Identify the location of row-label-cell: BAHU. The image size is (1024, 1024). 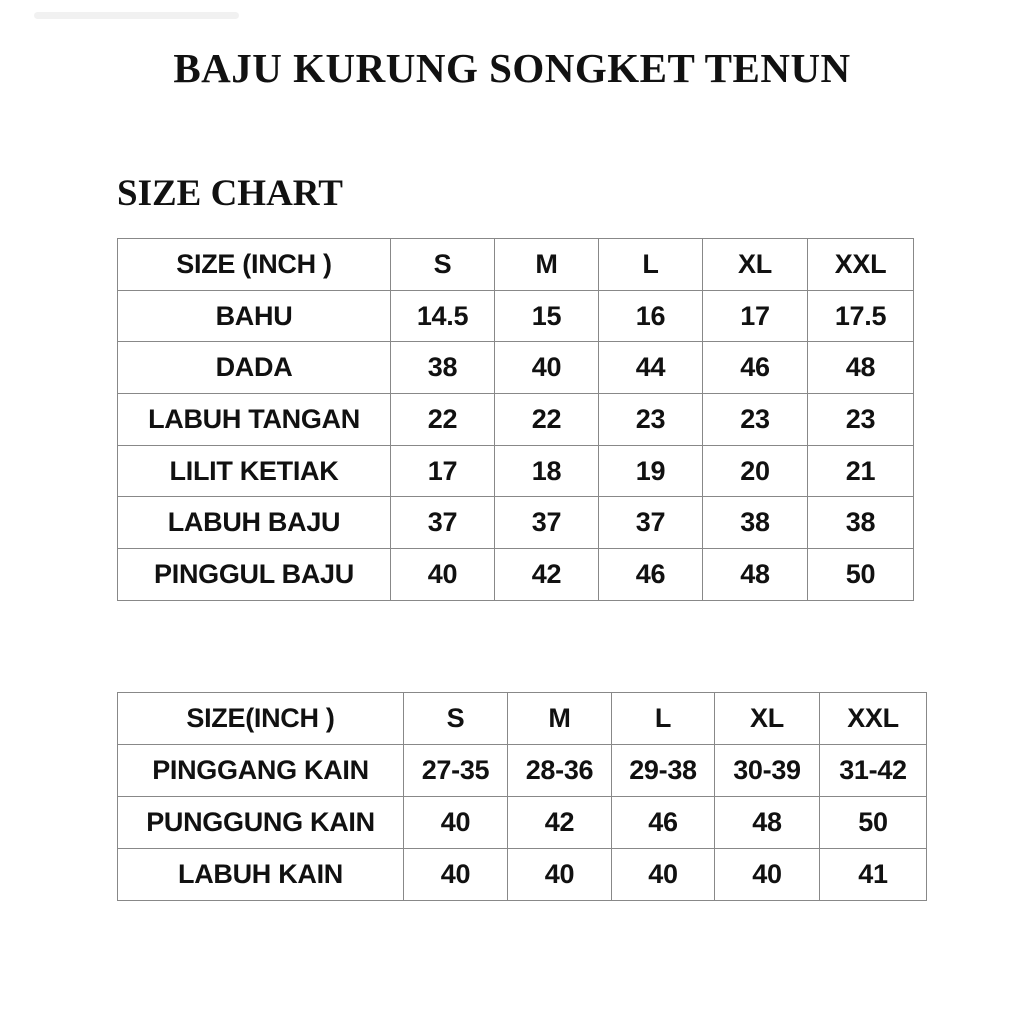
(254, 316).